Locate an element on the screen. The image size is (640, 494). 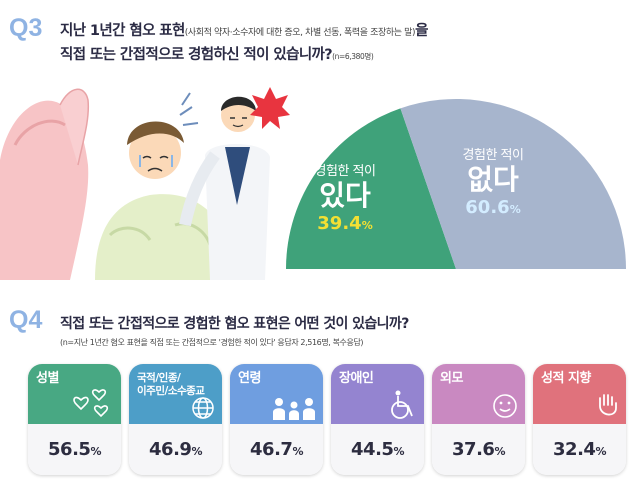
slice-yes-unit: % is located at coordinates (367, 225).